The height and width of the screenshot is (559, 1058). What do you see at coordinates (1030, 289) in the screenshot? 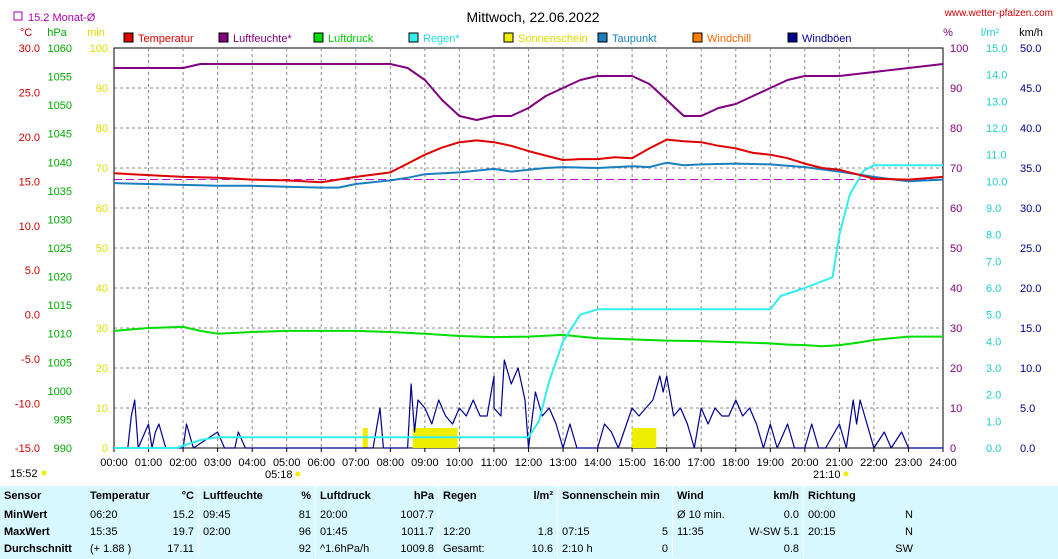
I see `wind-tick-label: 20.0` at bounding box center [1030, 289].